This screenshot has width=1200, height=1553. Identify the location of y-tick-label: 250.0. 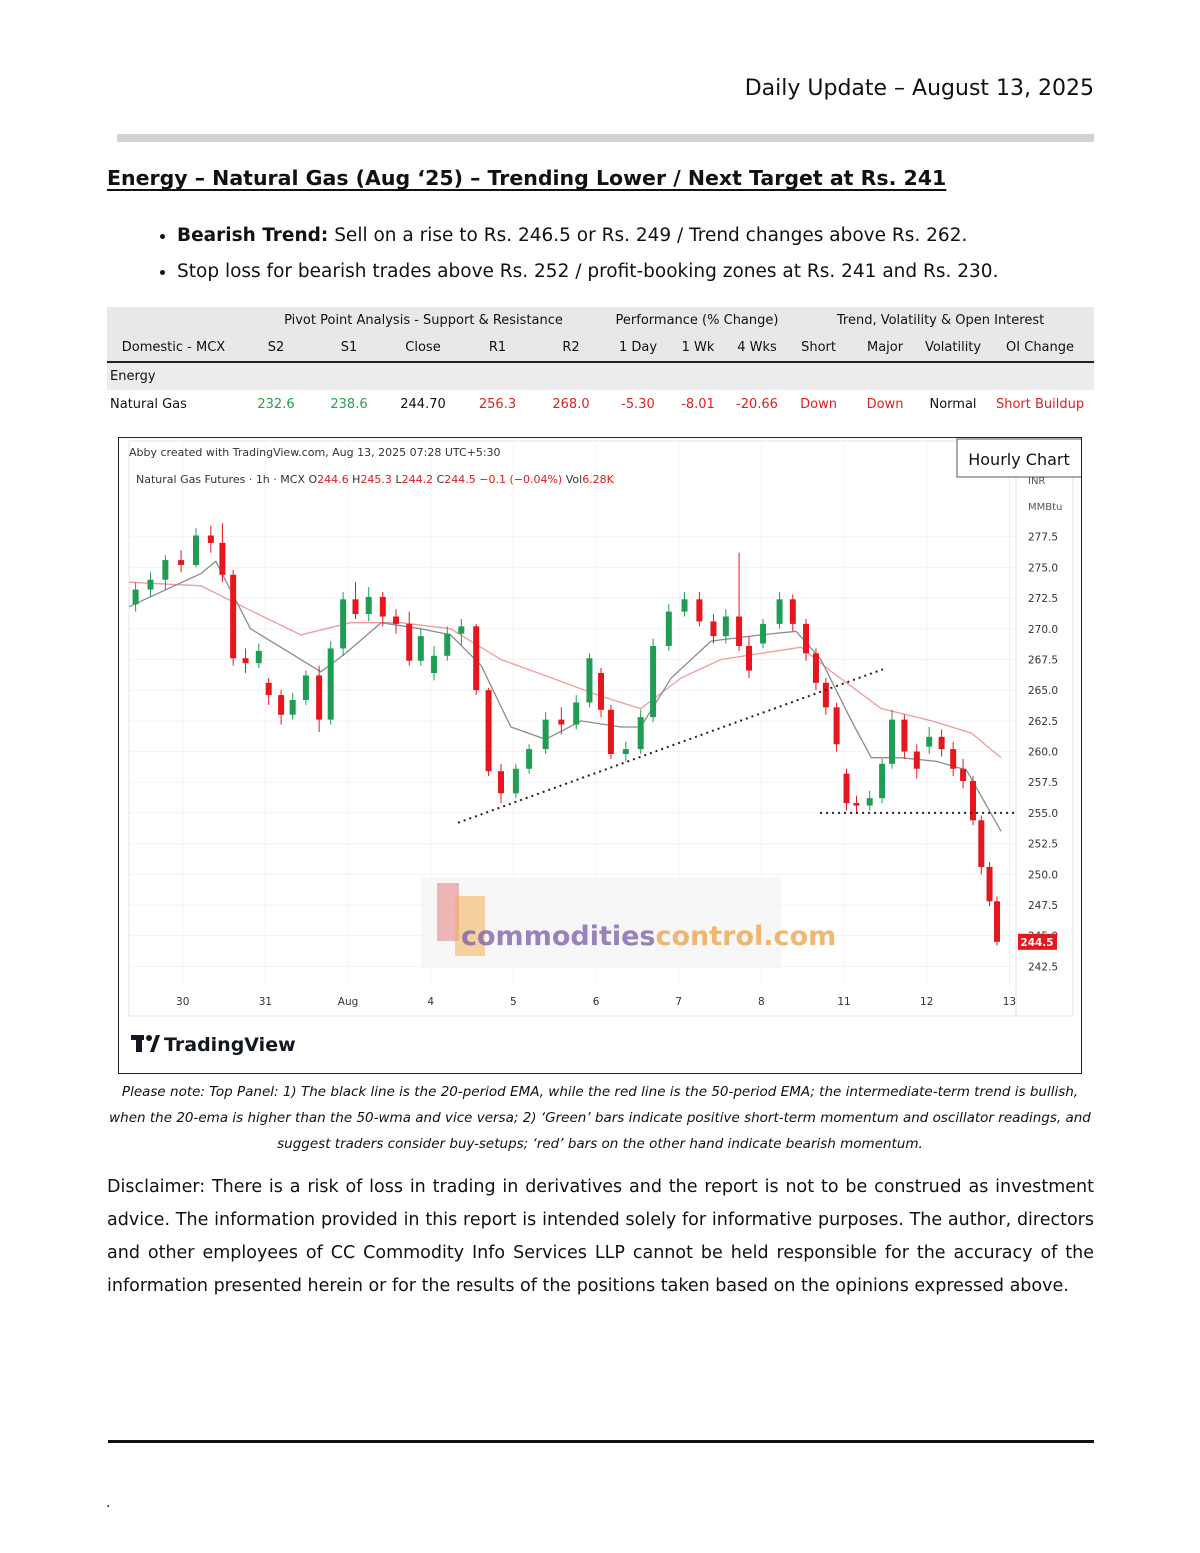
(1043, 875).